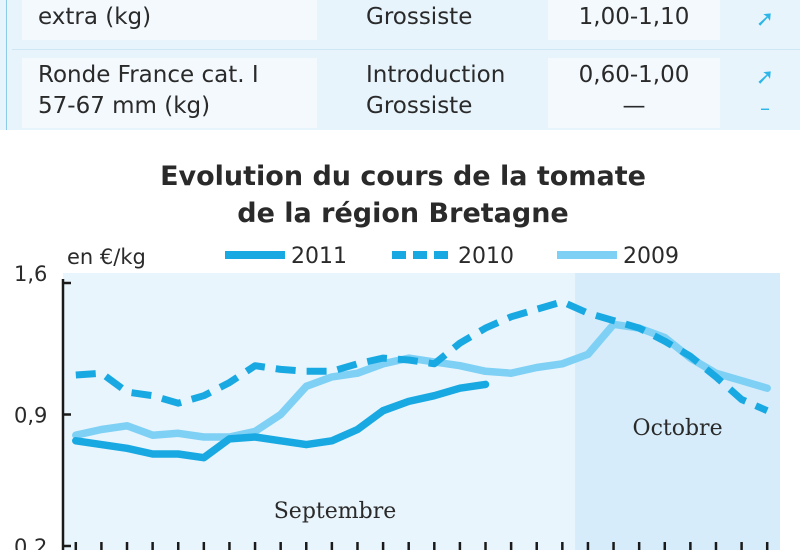  What do you see at coordinates (765, 93) in the screenshot?
I see `table-cell-trend: ➚ –` at bounding box center [765, 93].